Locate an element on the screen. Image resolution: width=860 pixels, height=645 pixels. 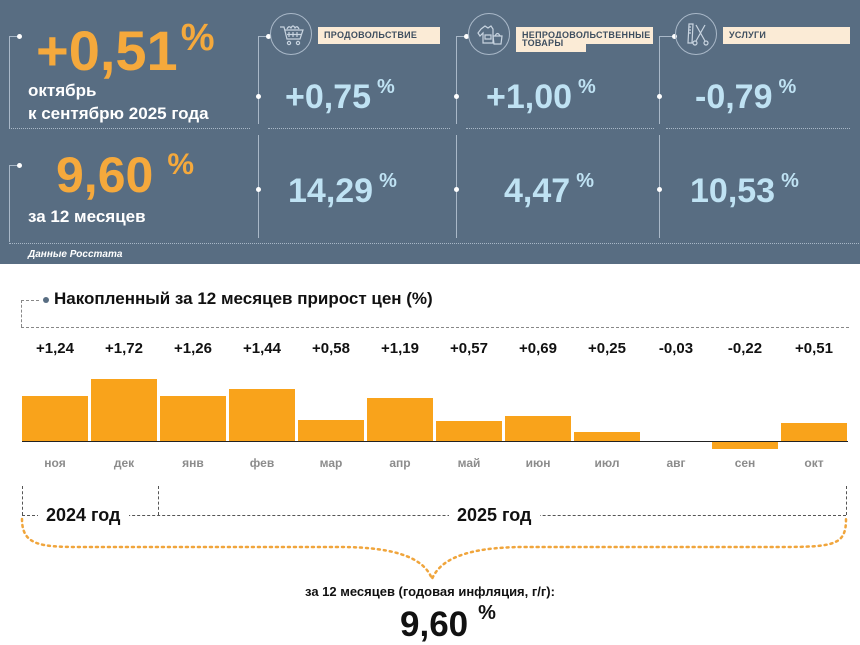
month-label: май is located at coordinates (469, 463).